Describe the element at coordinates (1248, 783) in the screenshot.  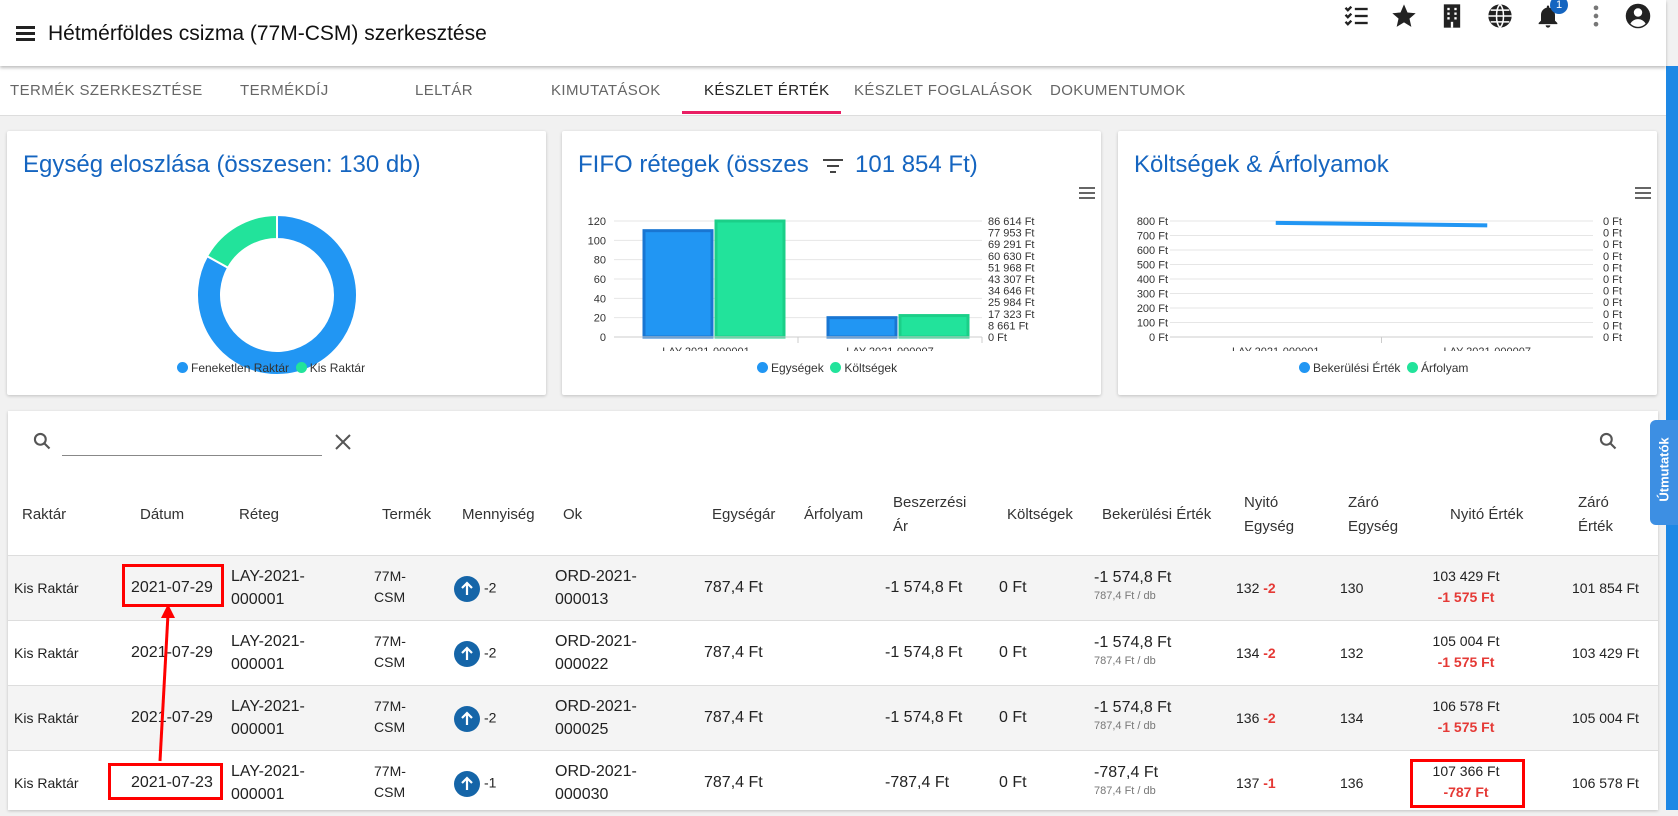
I see `cell-nyito-egyseg-value: 137` at that location.